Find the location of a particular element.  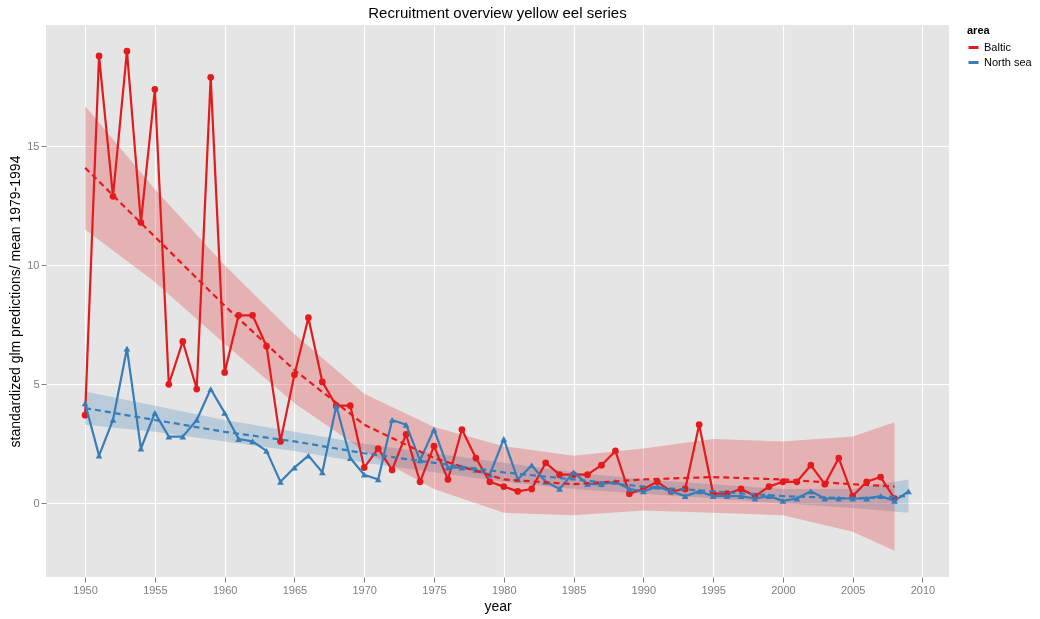

y-tick-label: 5 is located at coordinates (36, 383).